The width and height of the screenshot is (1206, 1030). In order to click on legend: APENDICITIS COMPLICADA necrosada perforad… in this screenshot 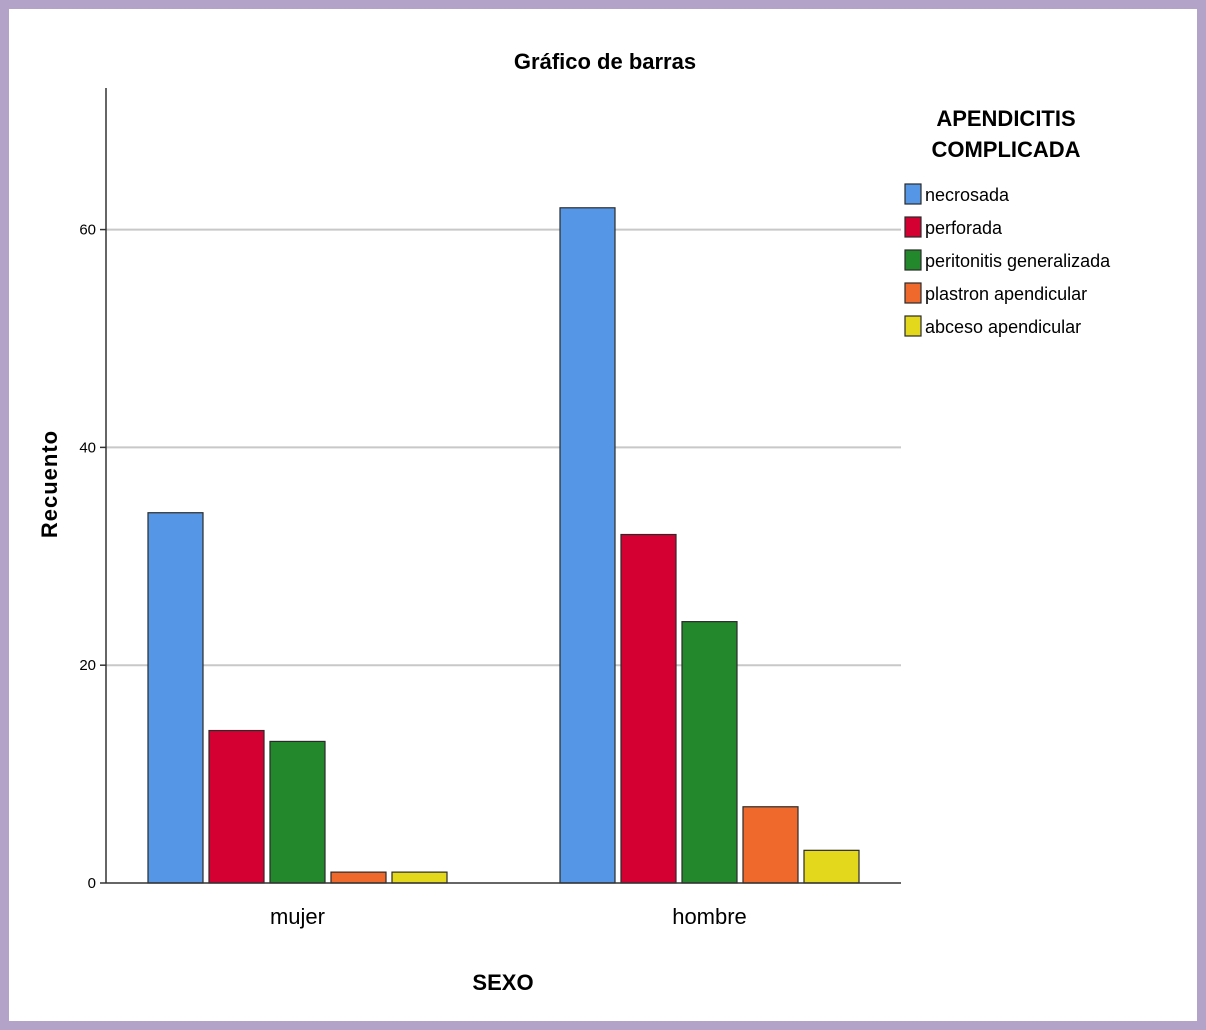, I will do `click(1007, 221)`.